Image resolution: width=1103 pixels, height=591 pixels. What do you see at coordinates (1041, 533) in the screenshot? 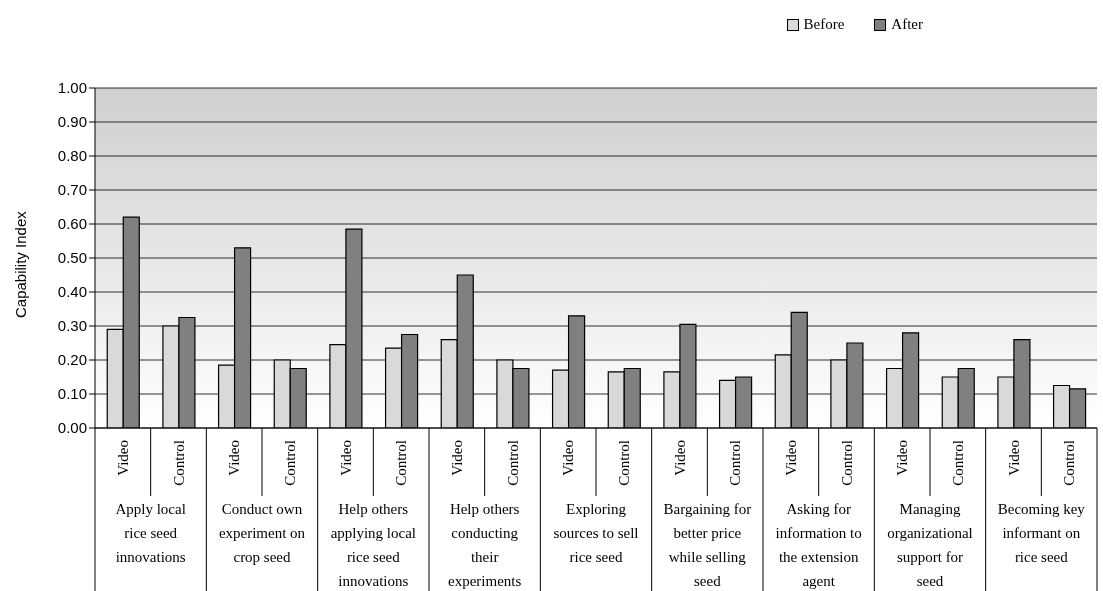
I see `text: Becoming key informant on rice seed` at bounding box center [1041, 533].